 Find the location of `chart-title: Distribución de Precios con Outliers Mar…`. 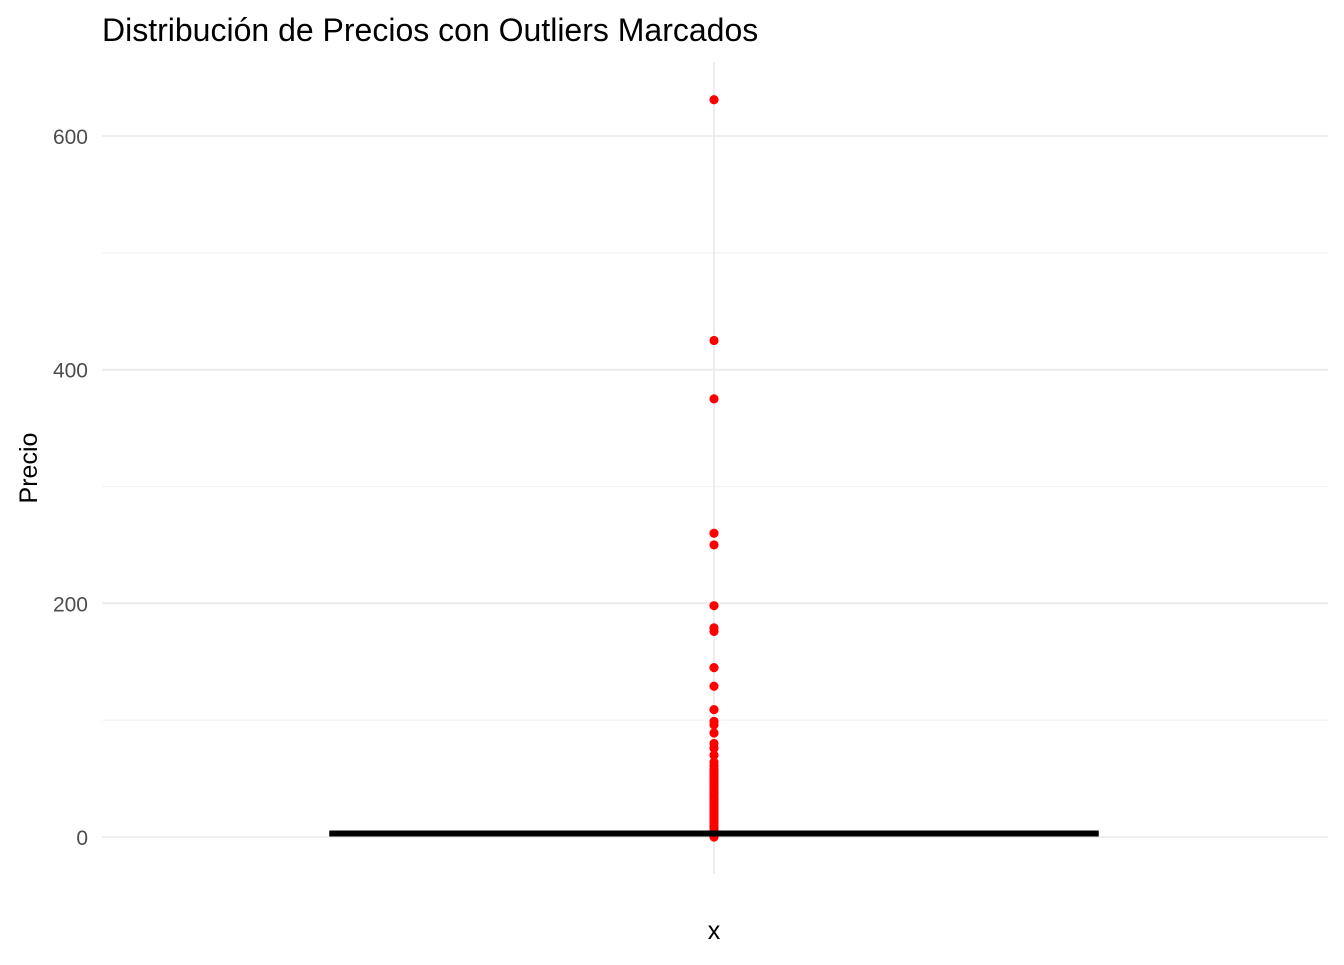

chart-title: Distribución de Precios con Outliers Mar… is located at coordinates (430, 30).